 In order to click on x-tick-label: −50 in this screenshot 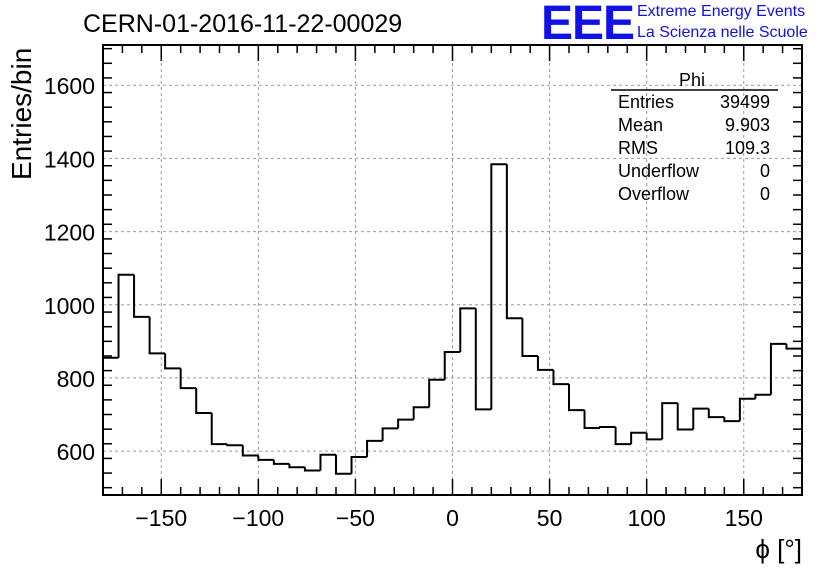, I will do `click(355, 518)`.